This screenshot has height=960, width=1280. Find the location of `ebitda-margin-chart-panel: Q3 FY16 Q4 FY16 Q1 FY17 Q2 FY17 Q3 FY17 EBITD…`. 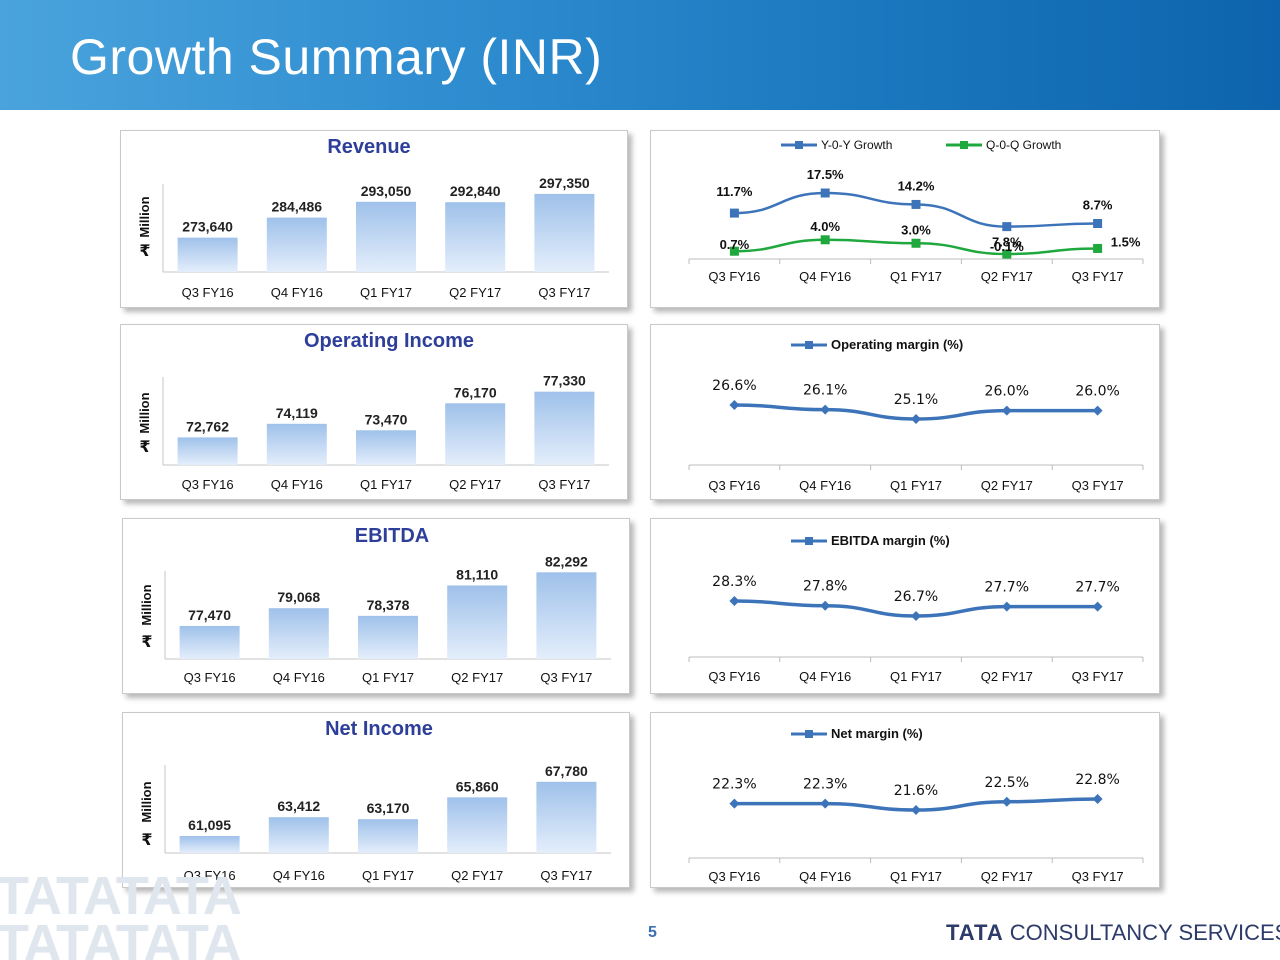

ebitda-margin-chart-panel: Q3 FY16 Q4 FY16 Q1 FY17 Q2 FY17 Q3 FY17 EBITD… is located at coordinates (905, 606).